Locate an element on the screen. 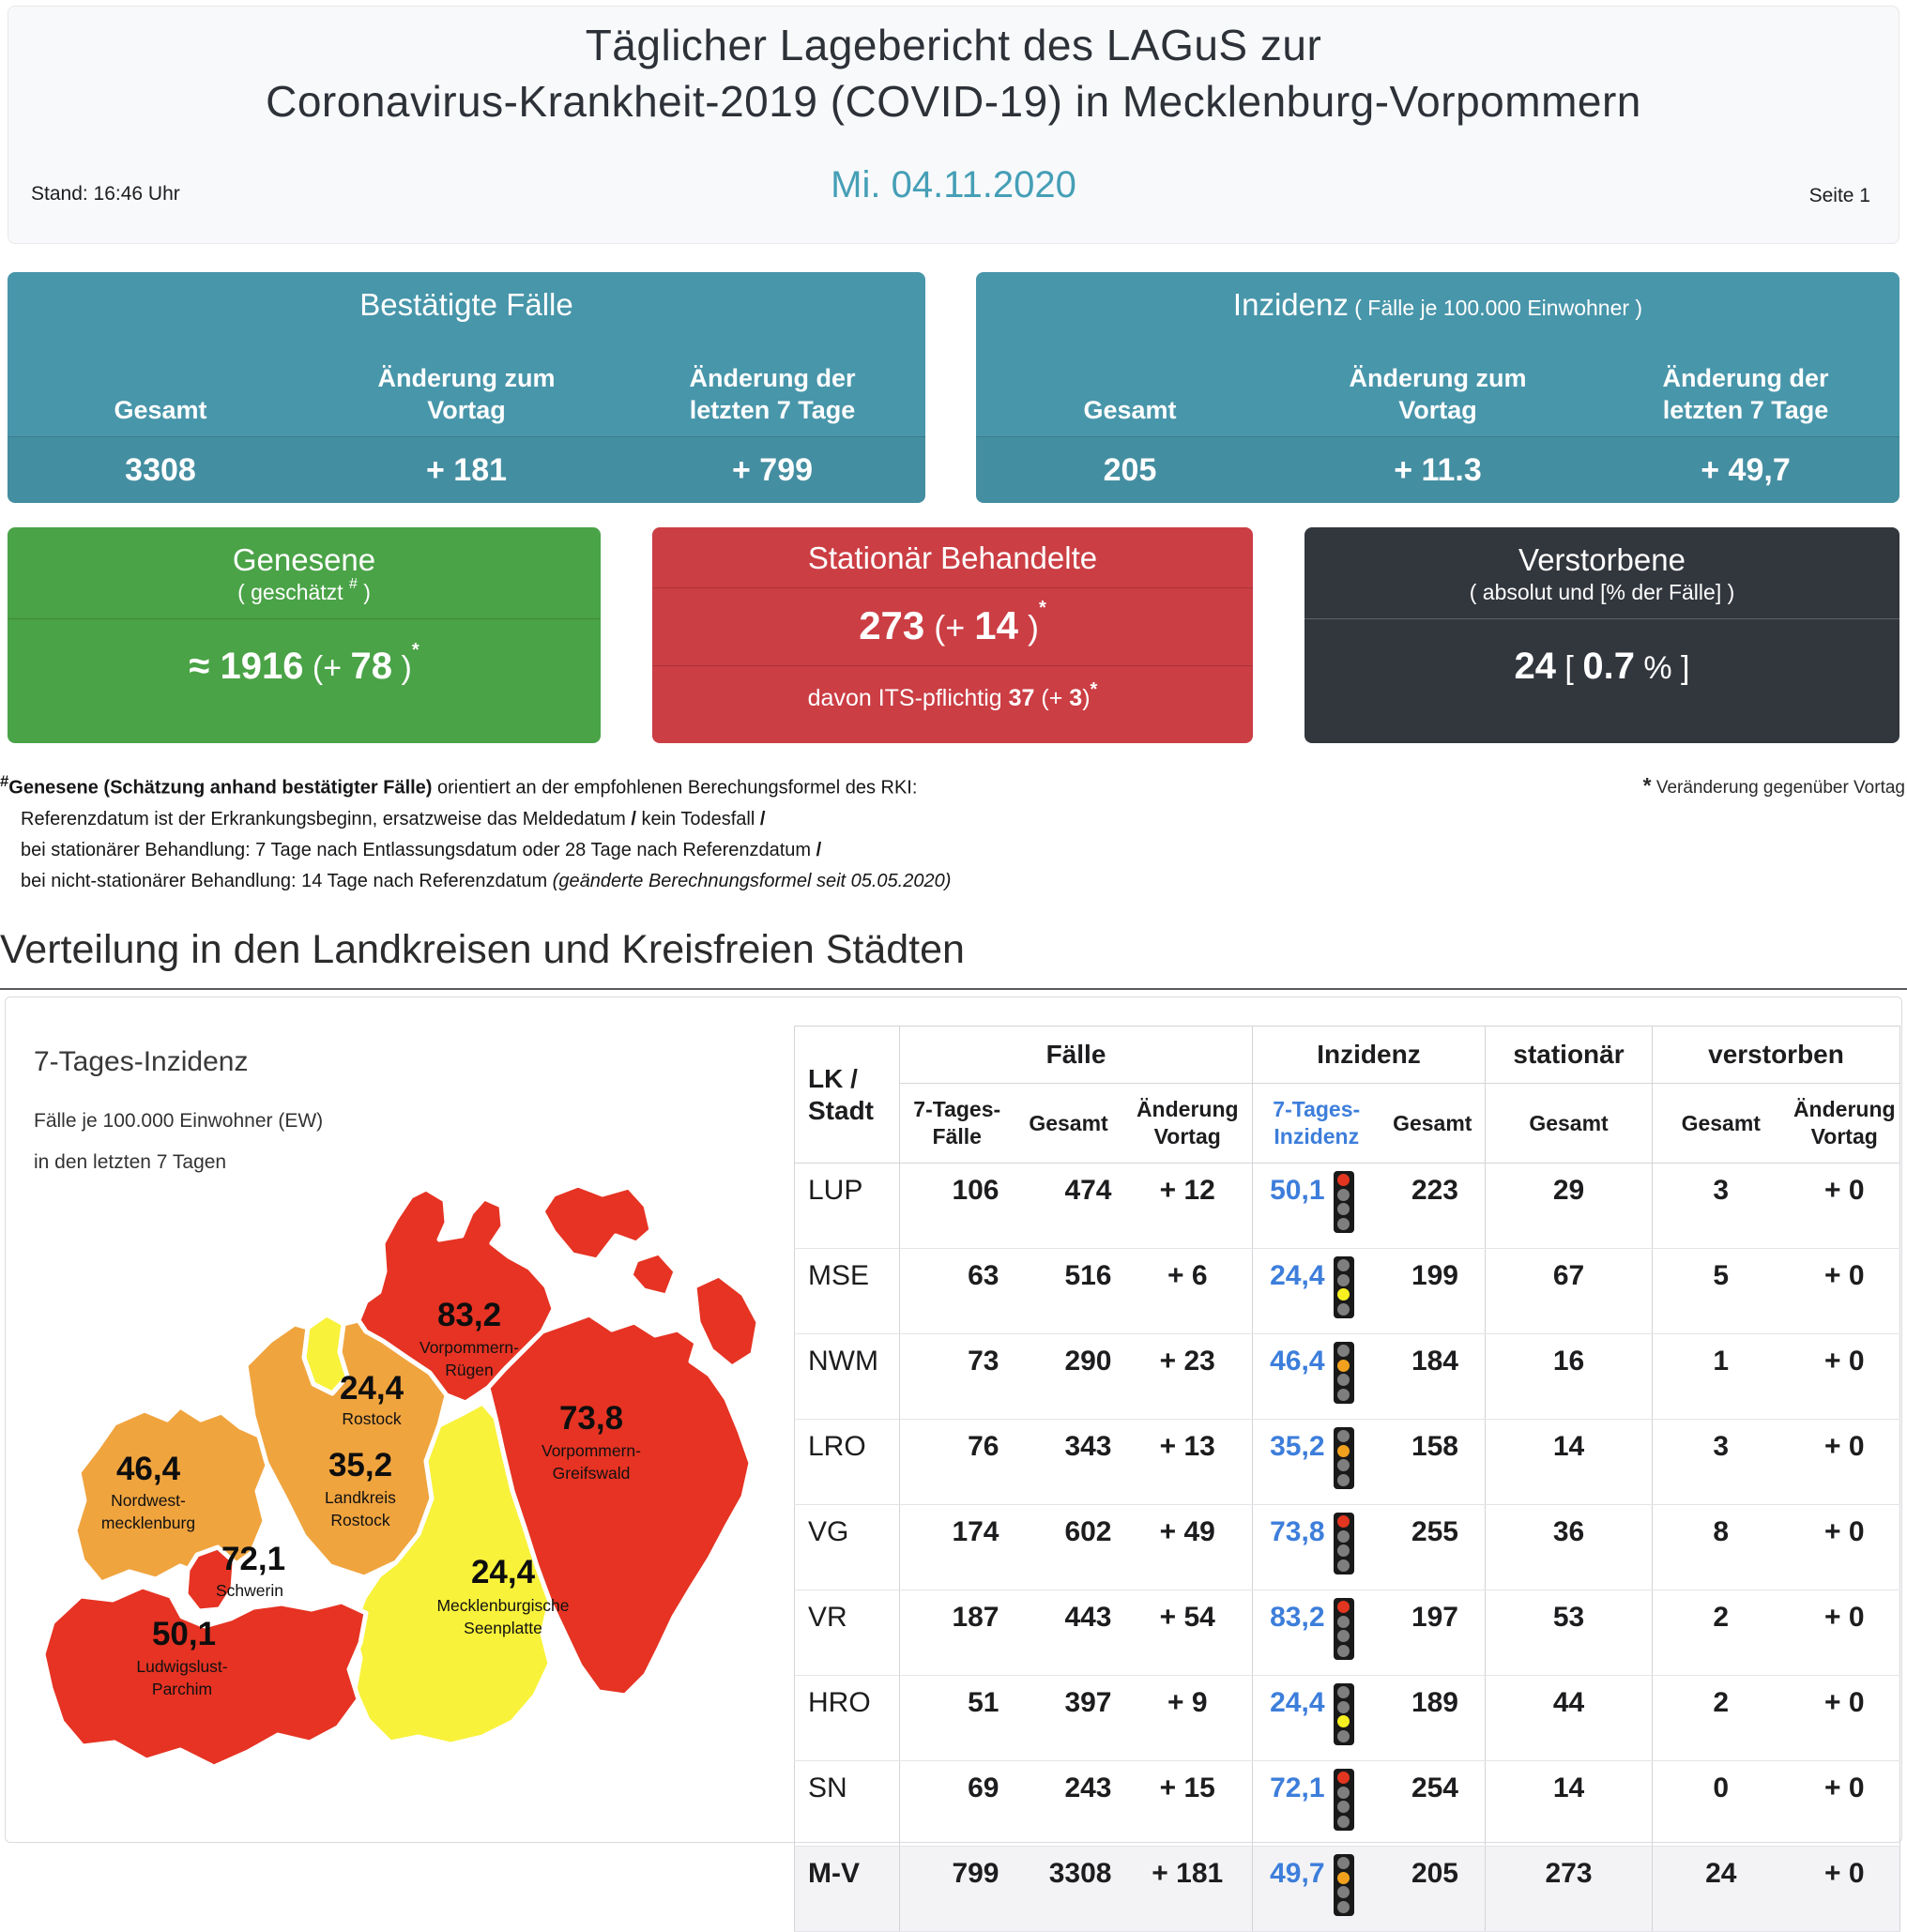 The height and width of the screenshot is (1932, 1907). cell-hospital-total: 29 is located at coordinates (1569, 1206).